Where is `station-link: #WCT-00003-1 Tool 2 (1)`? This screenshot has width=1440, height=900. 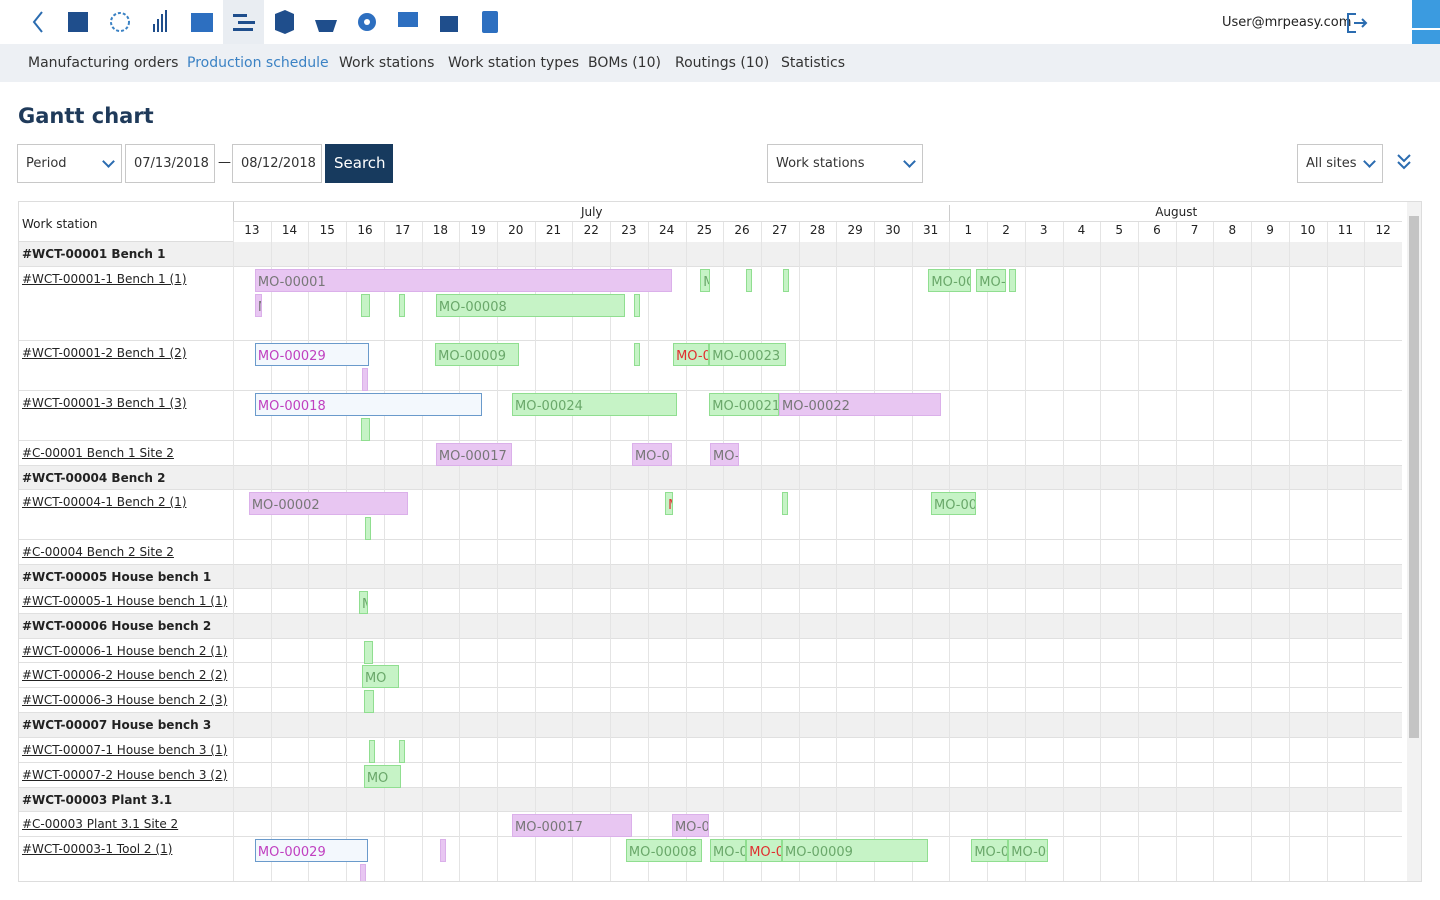 station-link: #WCT-00003-1 Tool 2 (1) is located at coordinates (97, 849).